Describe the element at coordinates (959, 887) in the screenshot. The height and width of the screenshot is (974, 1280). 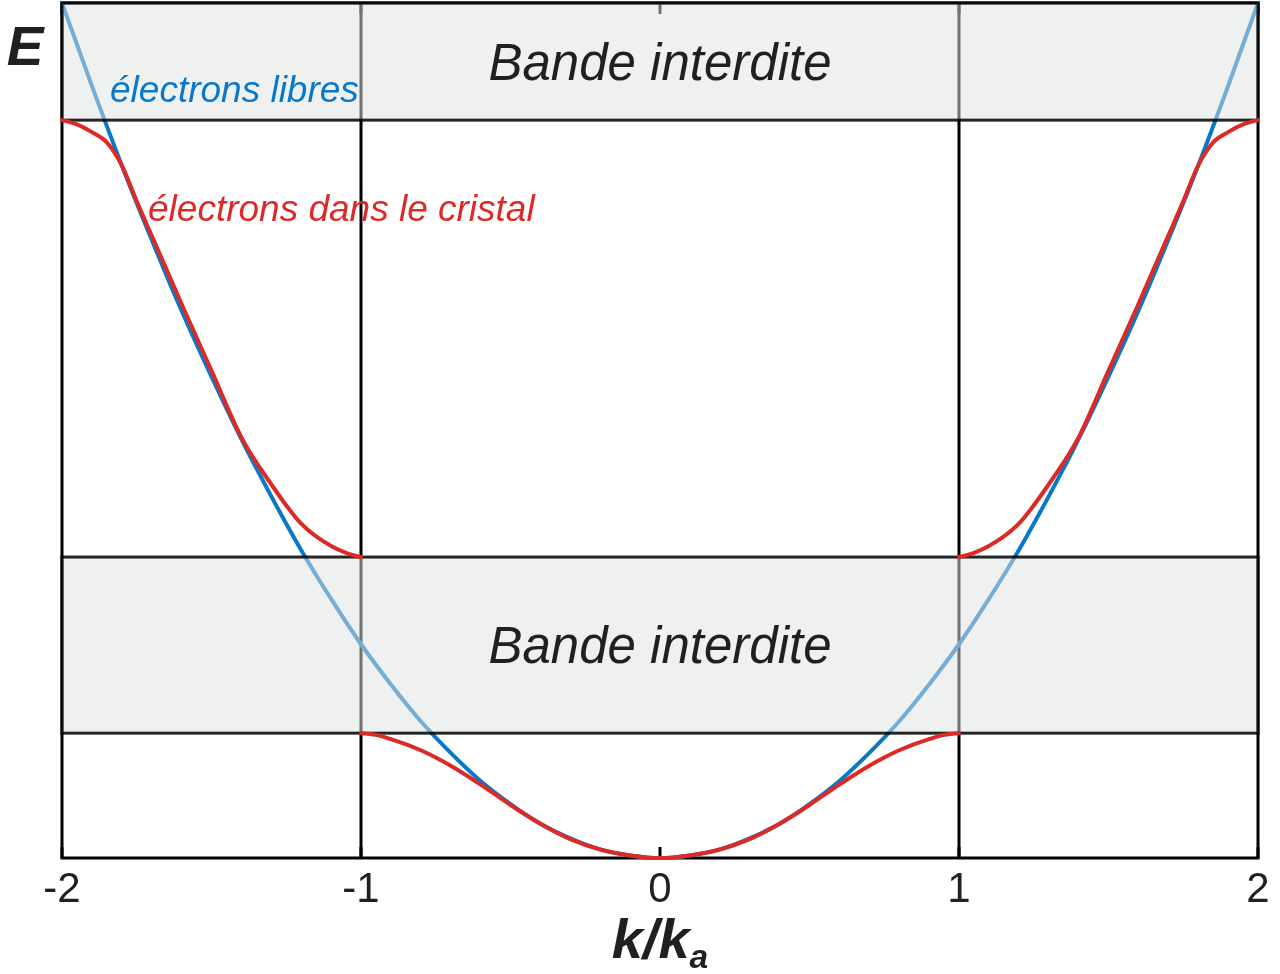
I see `x-tick-label: 1` at that location.